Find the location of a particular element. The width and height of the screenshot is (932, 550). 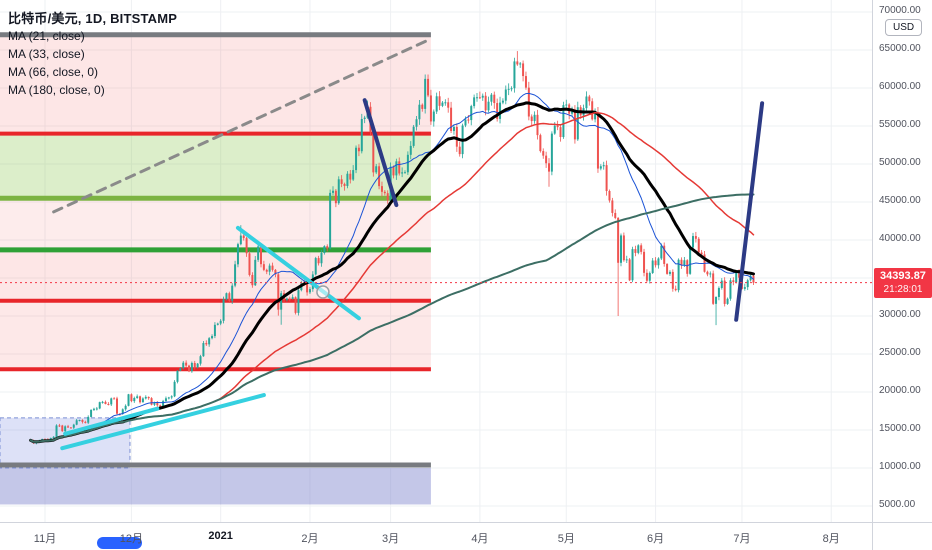

cyan-support-long is located at coordinates (163, 422).